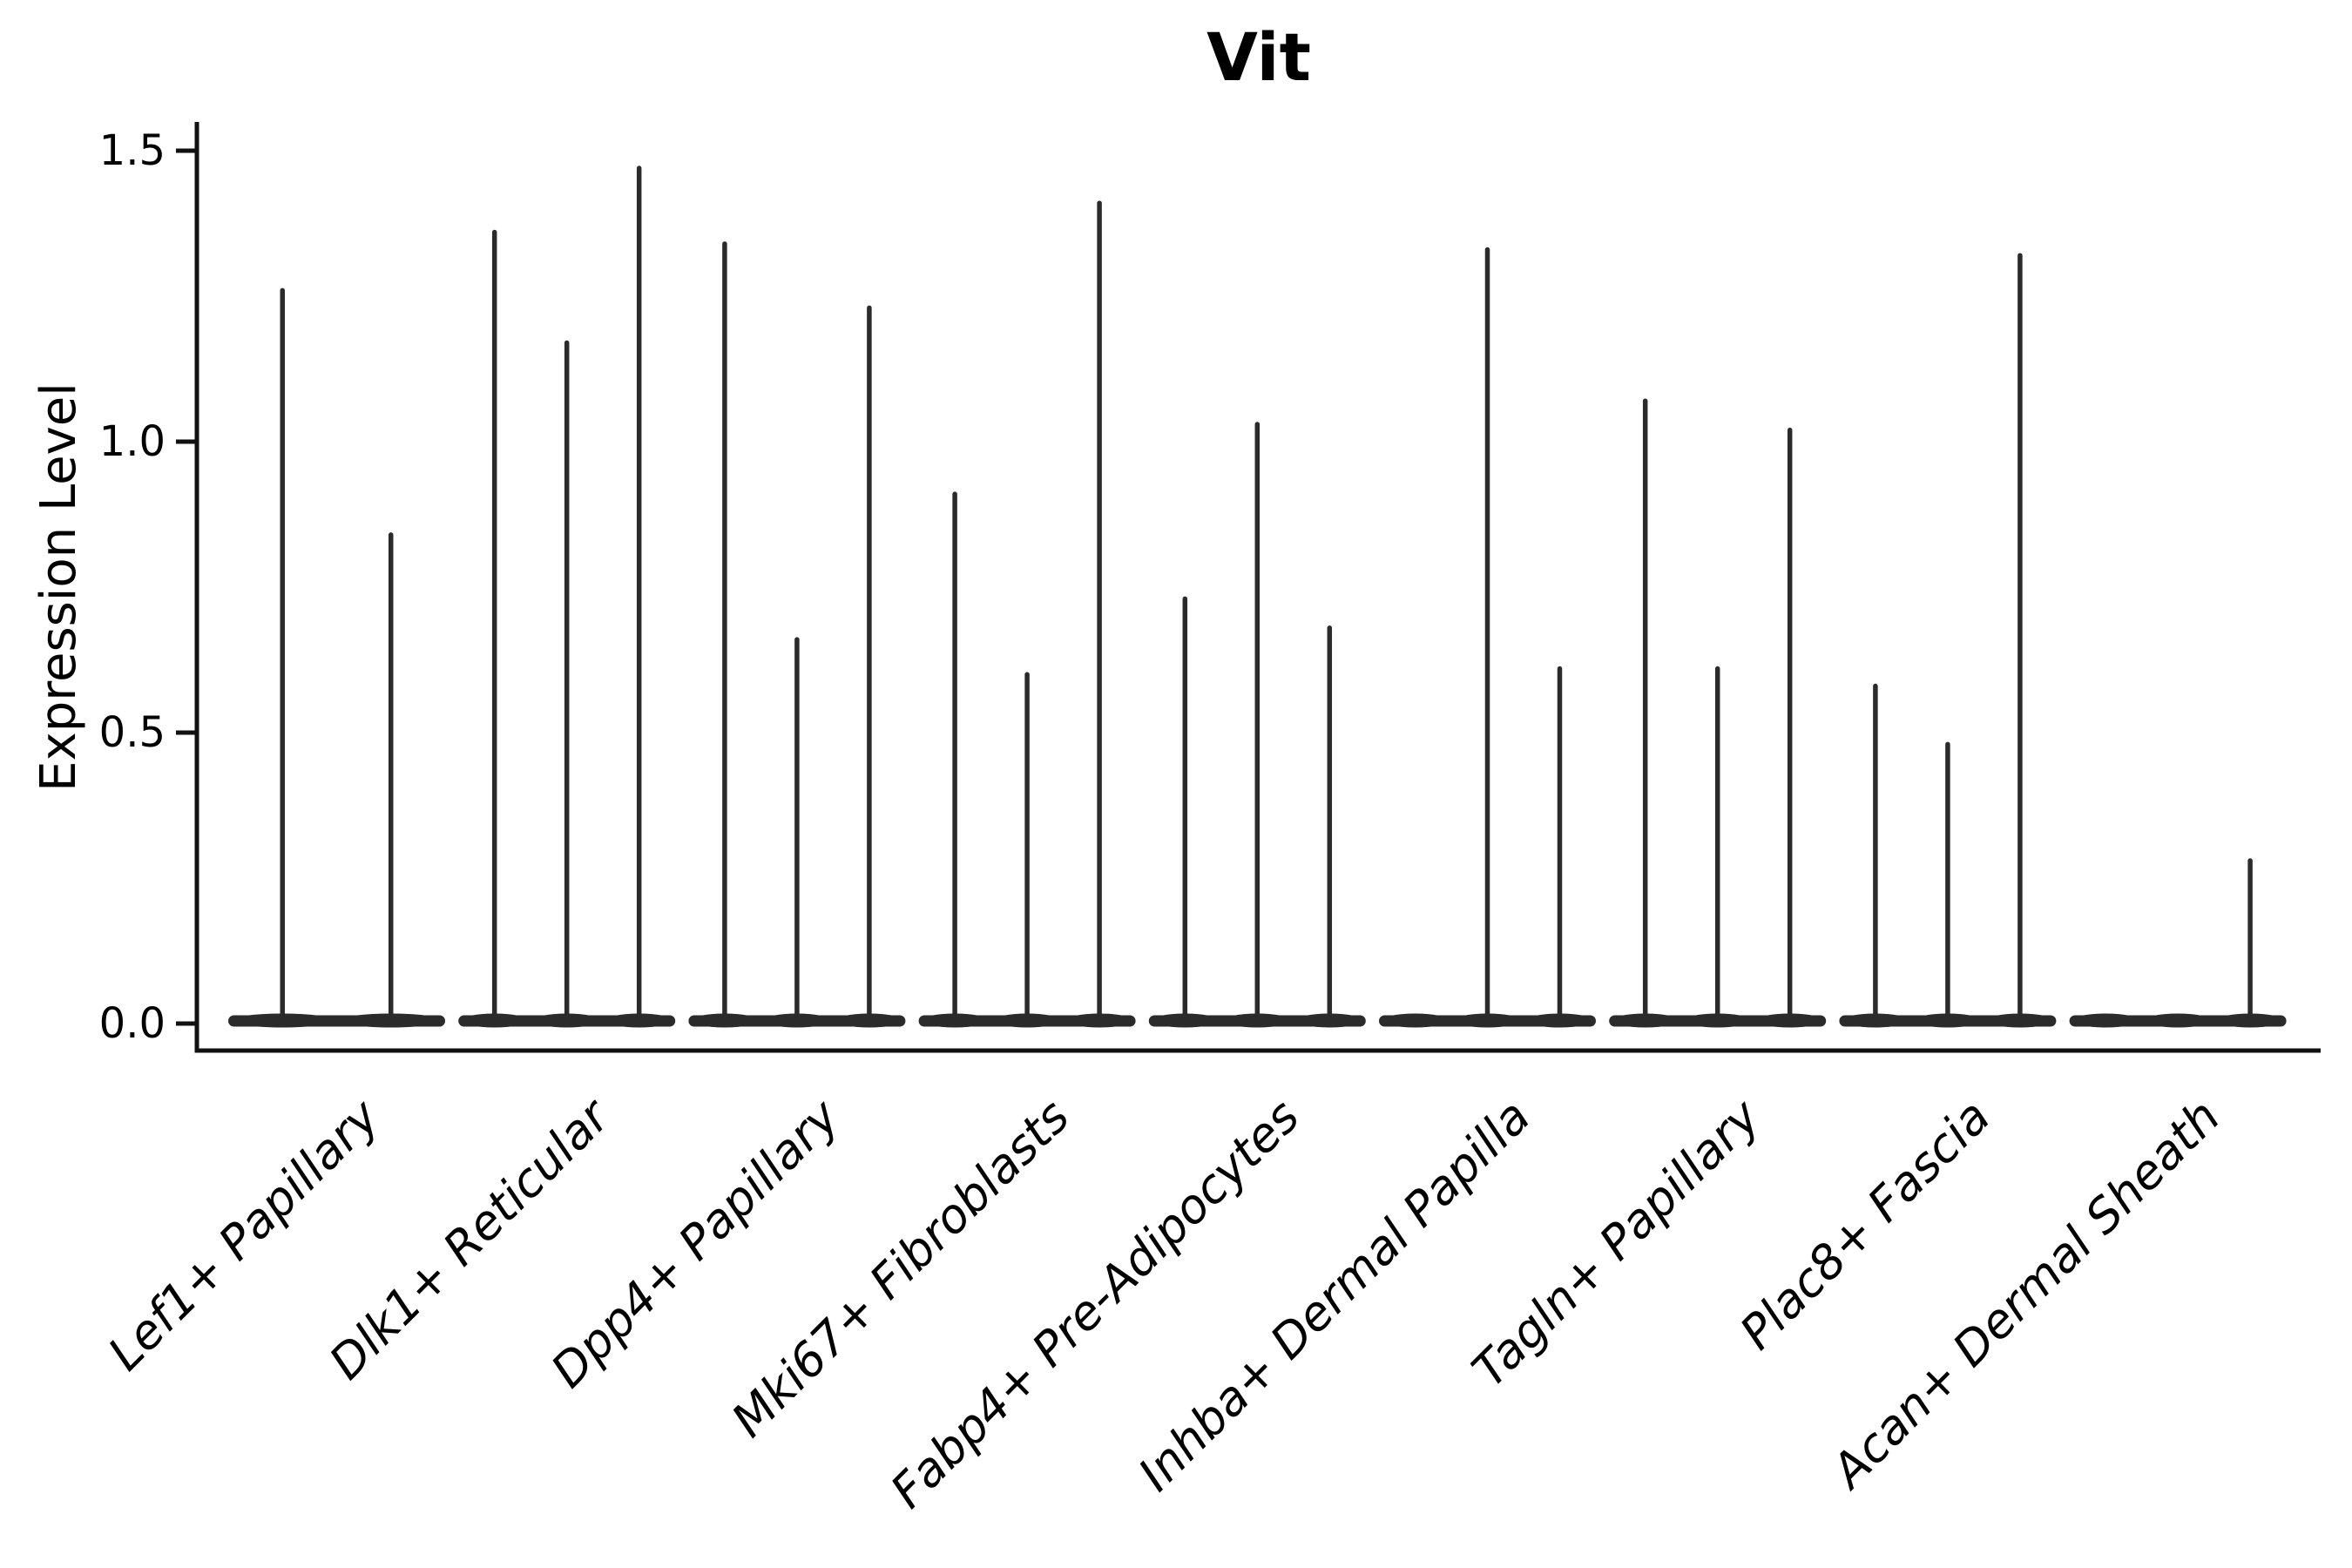  What do you see at coordinates (132, 442) in the screenshot?
I see `y-tick-label: 1.0` at bounding box center [132, 442].